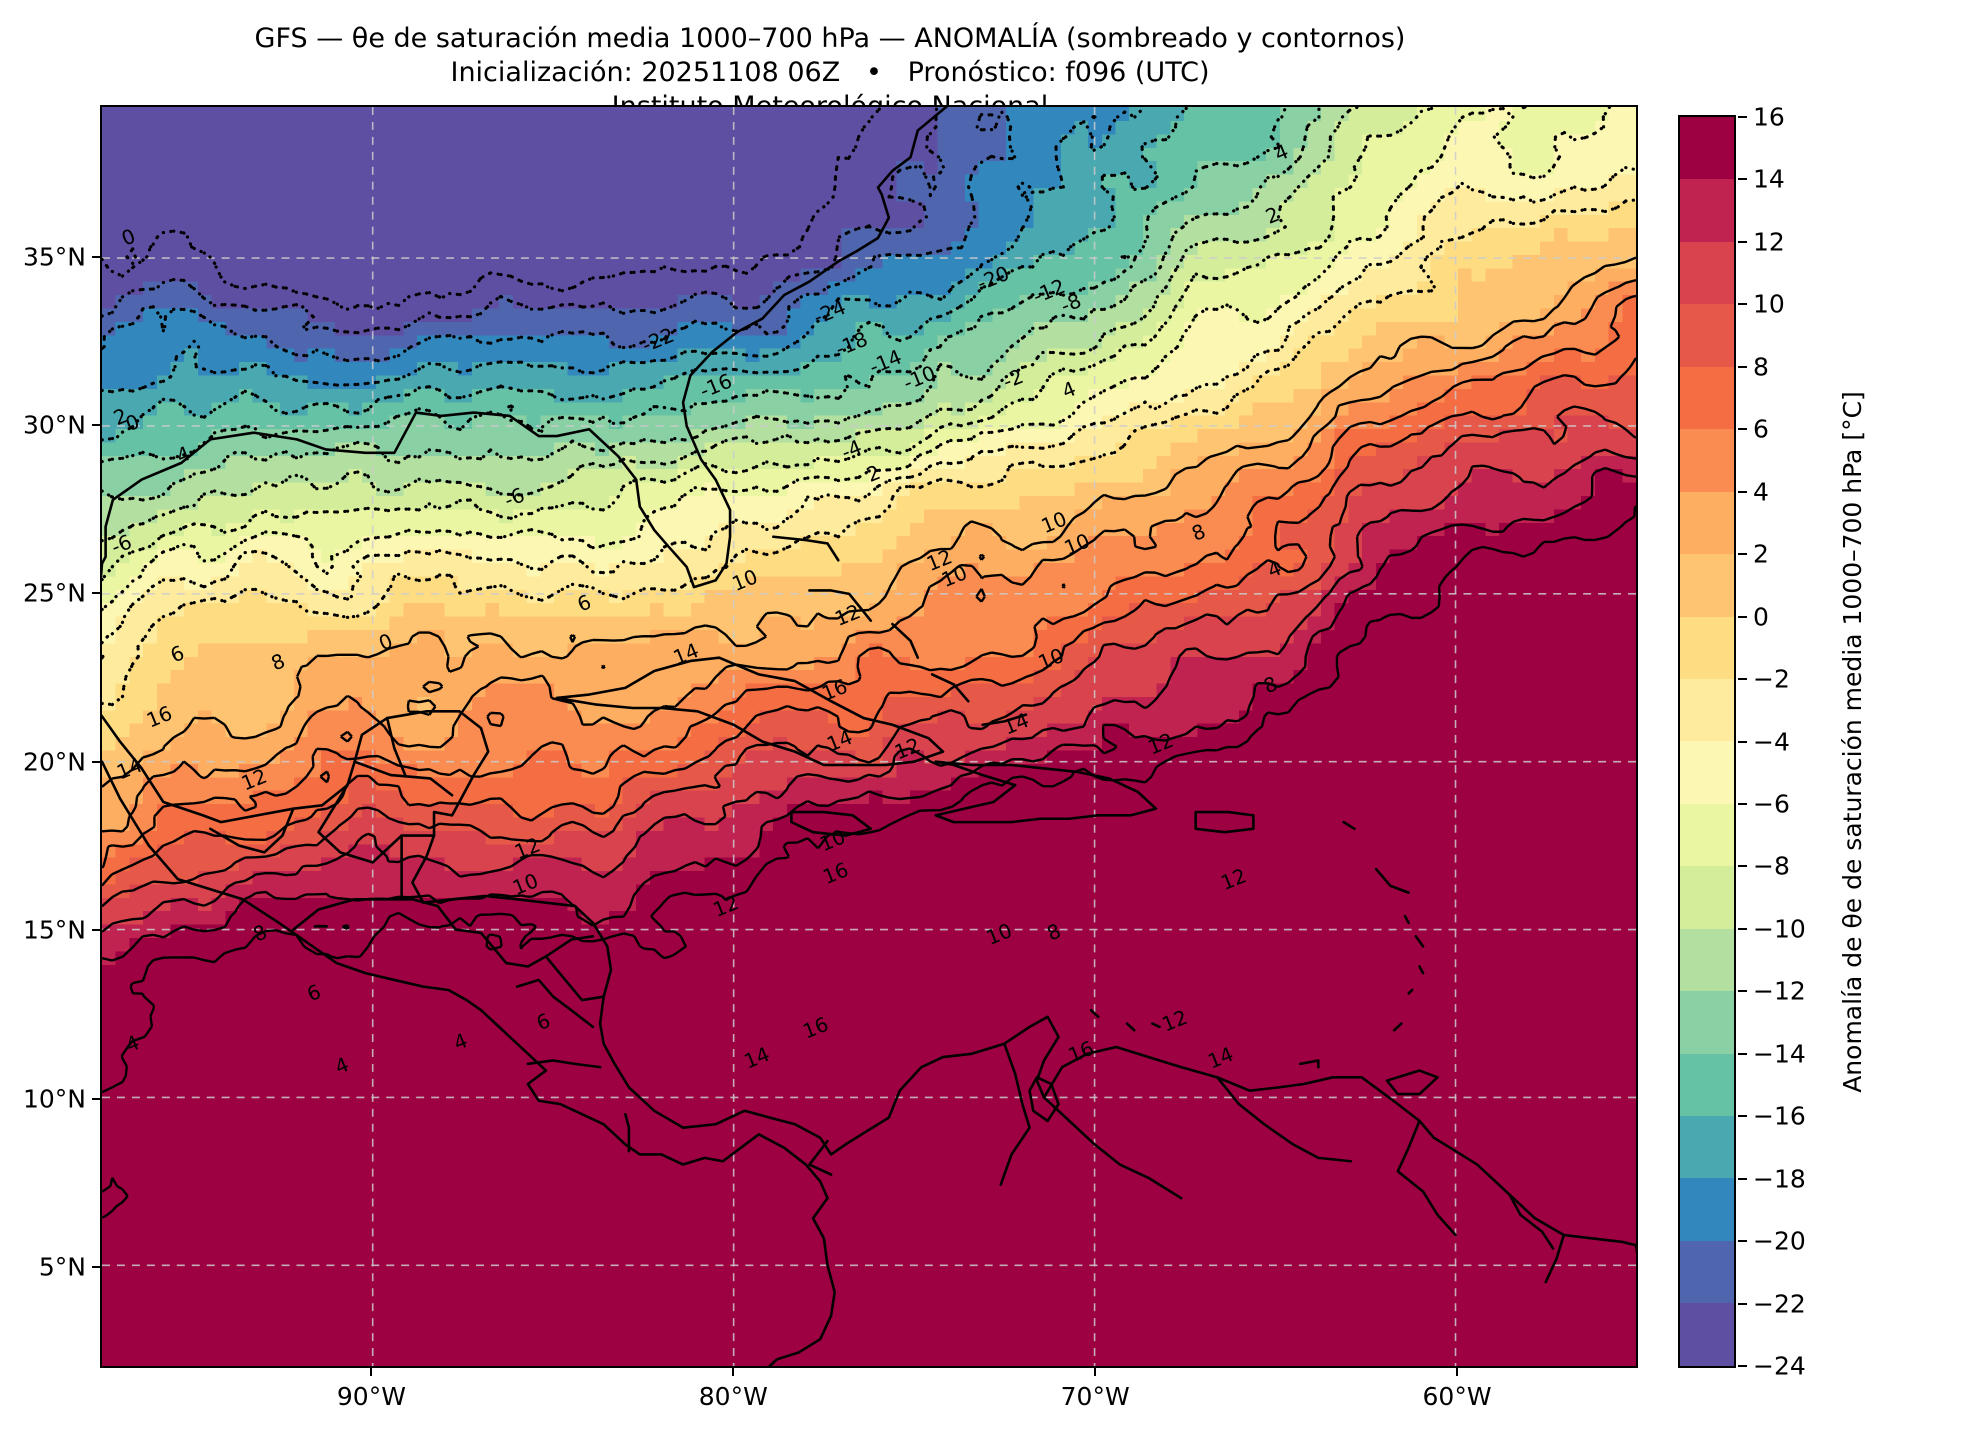 The width and height of the screenshot is (1980, 1440). I want to click on y-tick-label: 15°N, so click(54, 930).